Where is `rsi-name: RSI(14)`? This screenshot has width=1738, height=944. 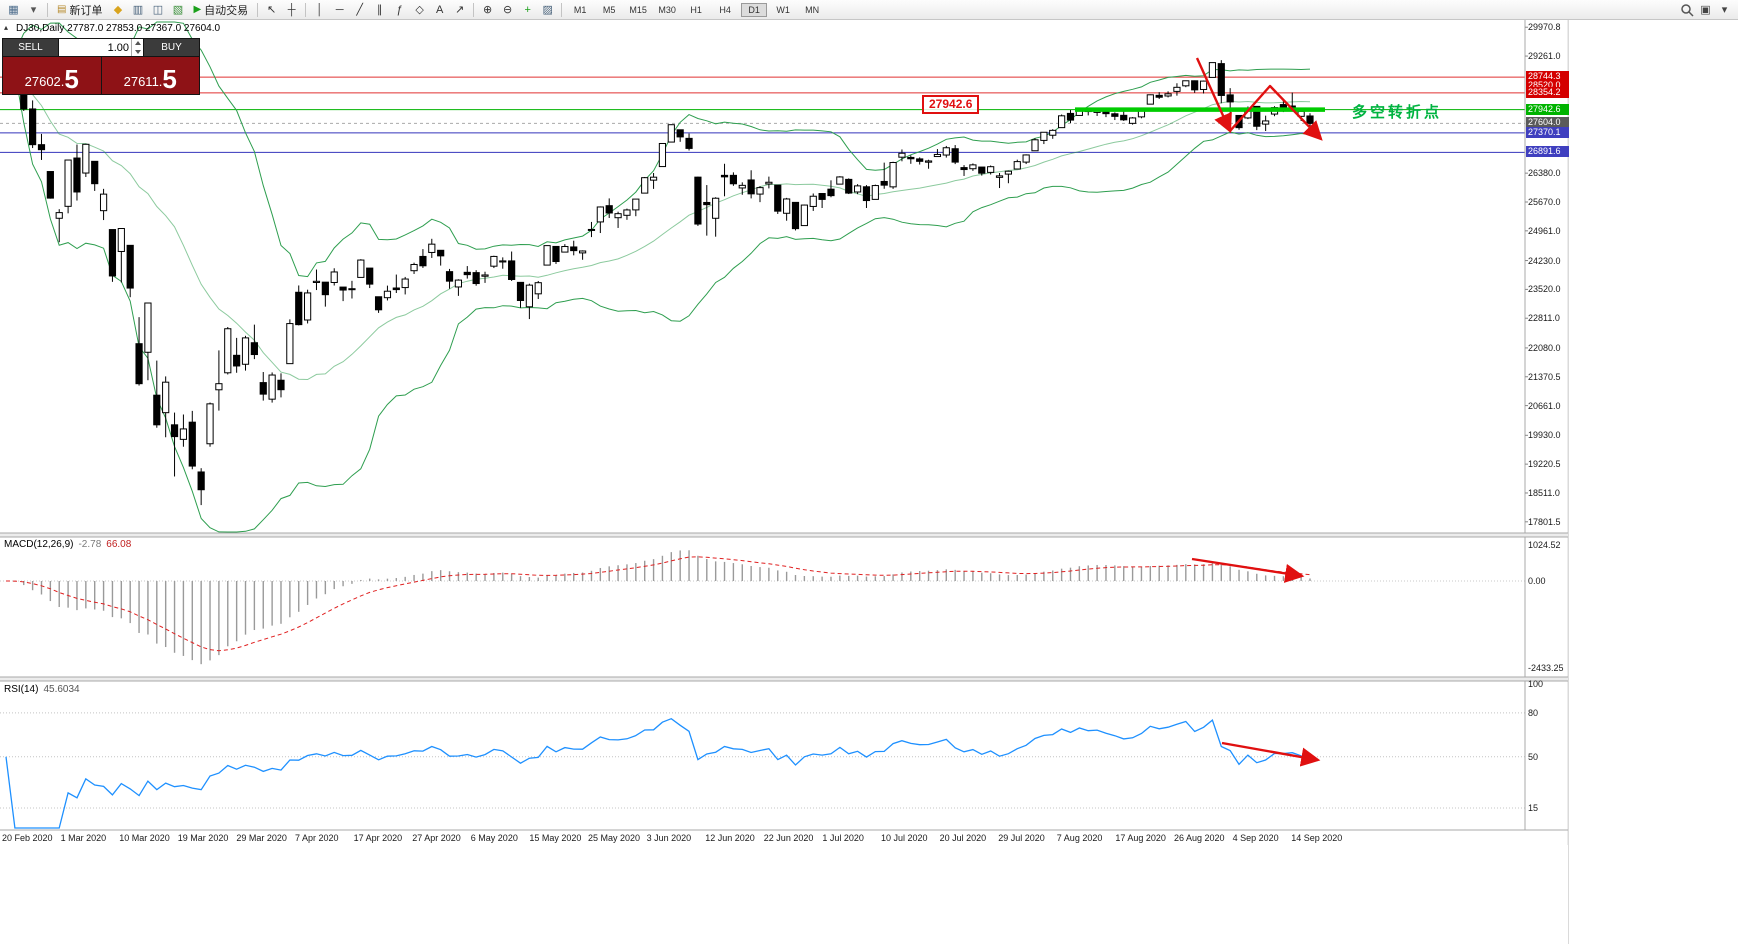 rsi-name: RSI(14) is located at coordinates (21, 689).